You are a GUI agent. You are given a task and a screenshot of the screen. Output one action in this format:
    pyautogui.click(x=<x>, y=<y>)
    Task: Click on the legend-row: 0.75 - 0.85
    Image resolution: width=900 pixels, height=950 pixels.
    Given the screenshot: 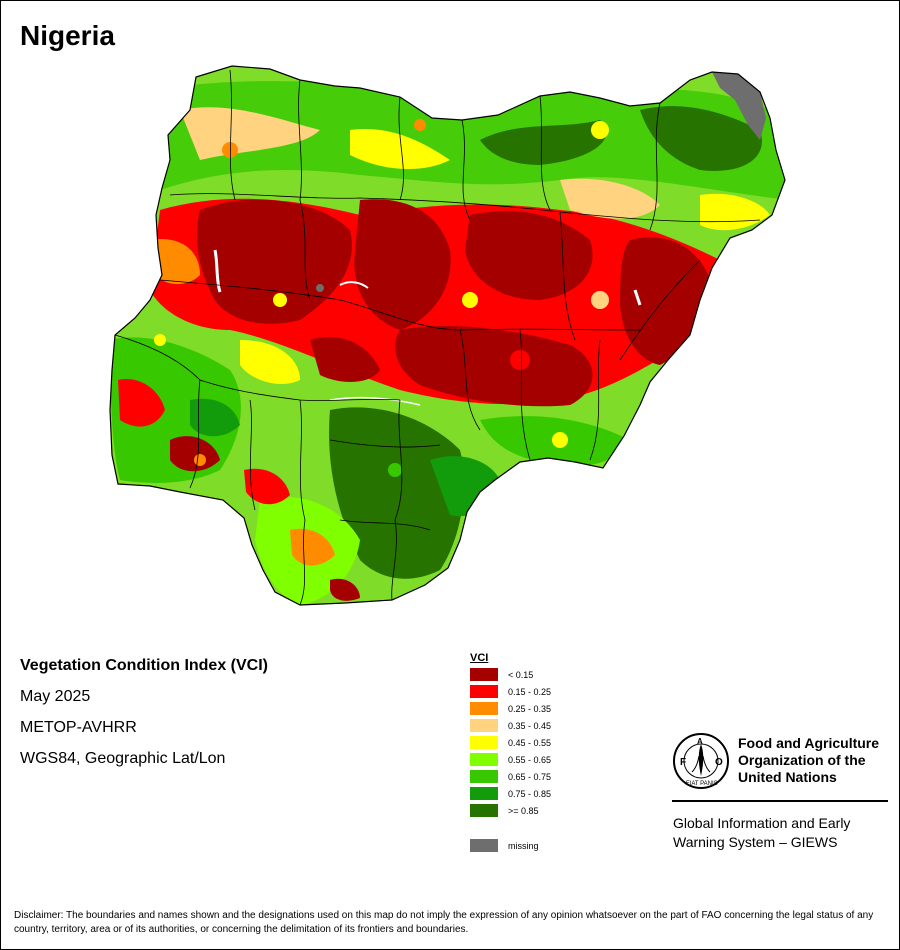 What is the action you would take?
    pyautogui.click(x=510, y=793)
    